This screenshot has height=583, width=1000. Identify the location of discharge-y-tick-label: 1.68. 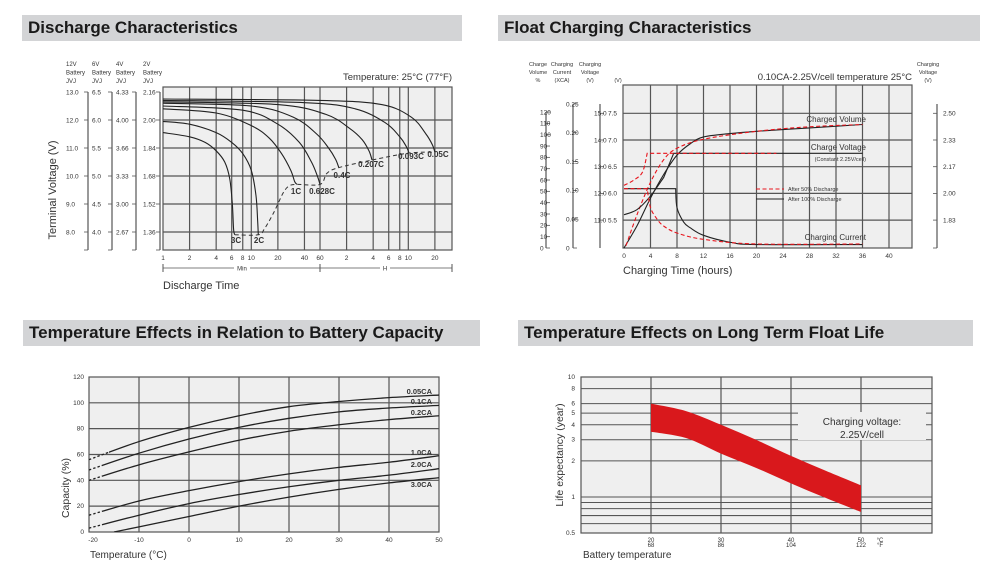
(149, 177).